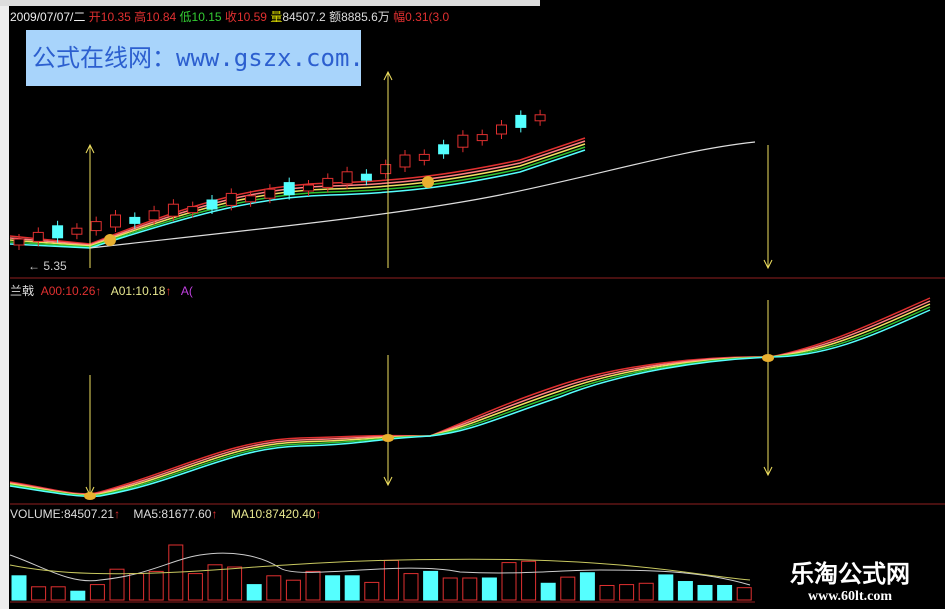 The width and height of the screenshot is (945, 609). What do you see at coordinates (273, 514) in the screenshot?
I see `ma10-readout: MA10:87420.40` at bounding box center [273, 514].